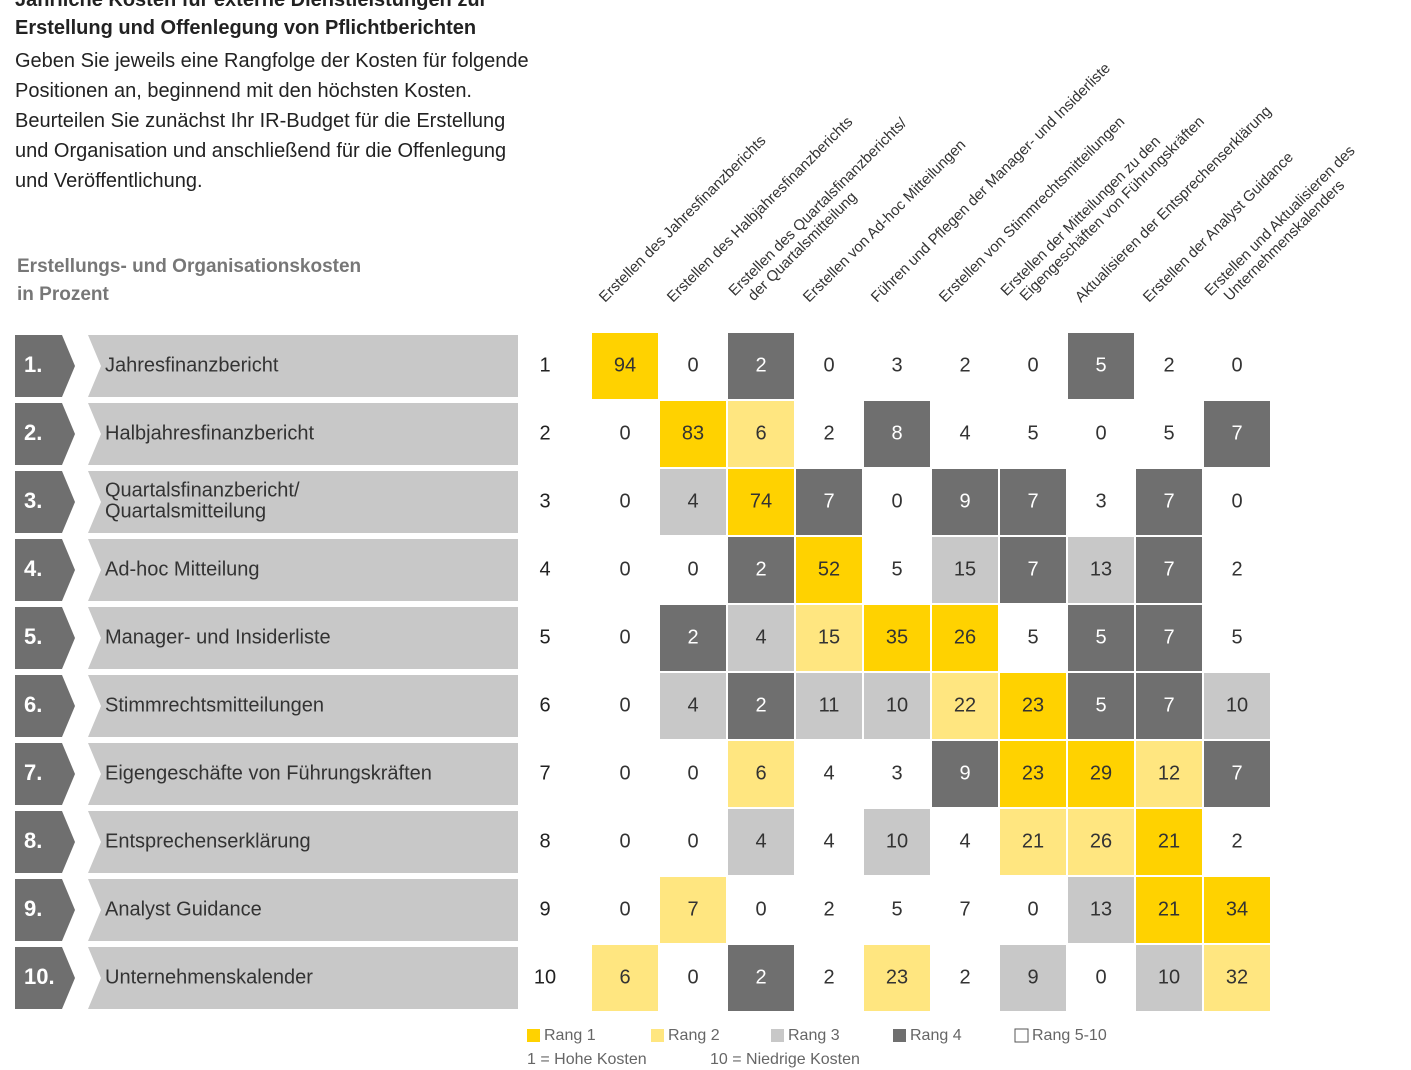 The image size is (1411, 1070). I want to click on cell-value: 11, so click(829, 705).